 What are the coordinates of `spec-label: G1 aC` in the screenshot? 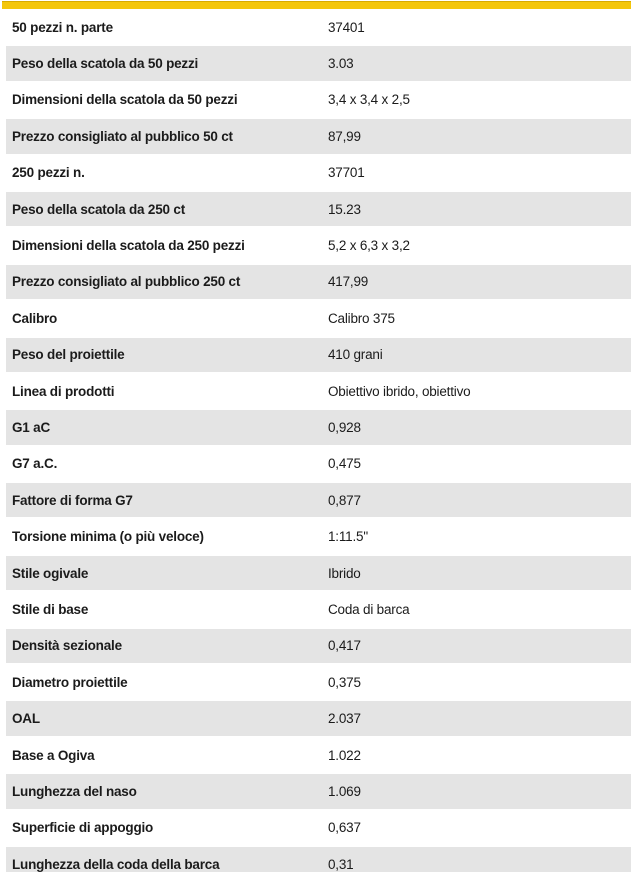 It's located at (31, 427).